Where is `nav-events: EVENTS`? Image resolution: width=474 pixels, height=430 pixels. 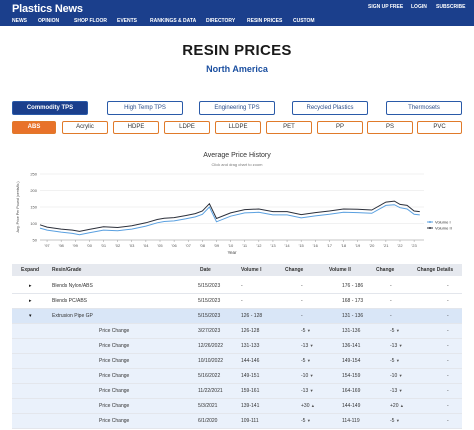
nav-events: EVENTS is located at coordinates (127, 21).